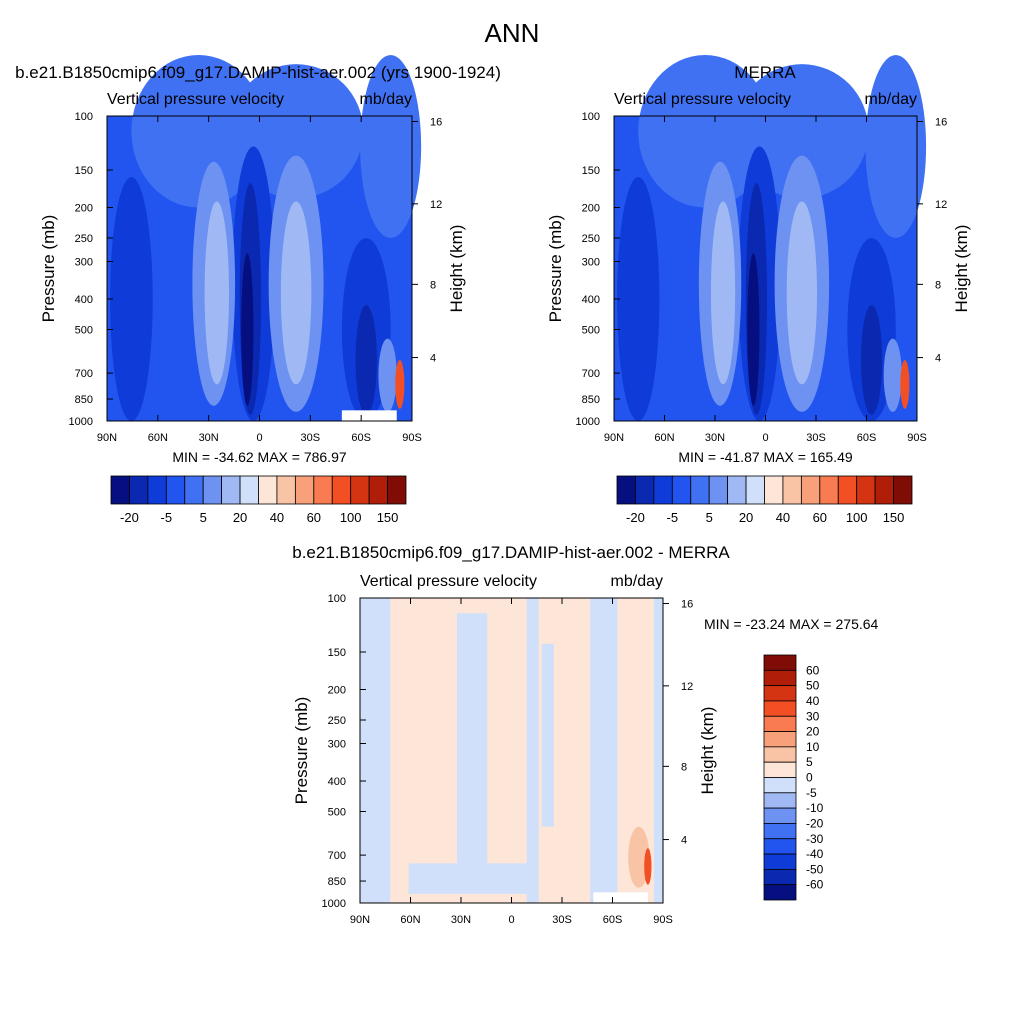 The width and height of the screenshot is (1024, 1024). I want to click on colorbar-label: 10, so click(813, 747).